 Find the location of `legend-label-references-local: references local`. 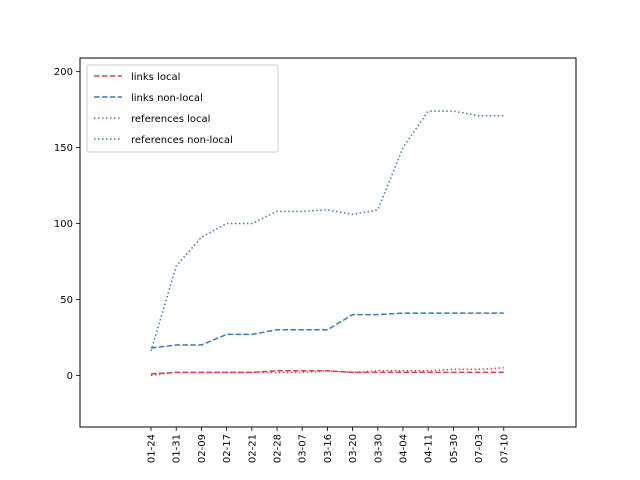

legend-label-references-local: references local is located at coordinates (170, 119).